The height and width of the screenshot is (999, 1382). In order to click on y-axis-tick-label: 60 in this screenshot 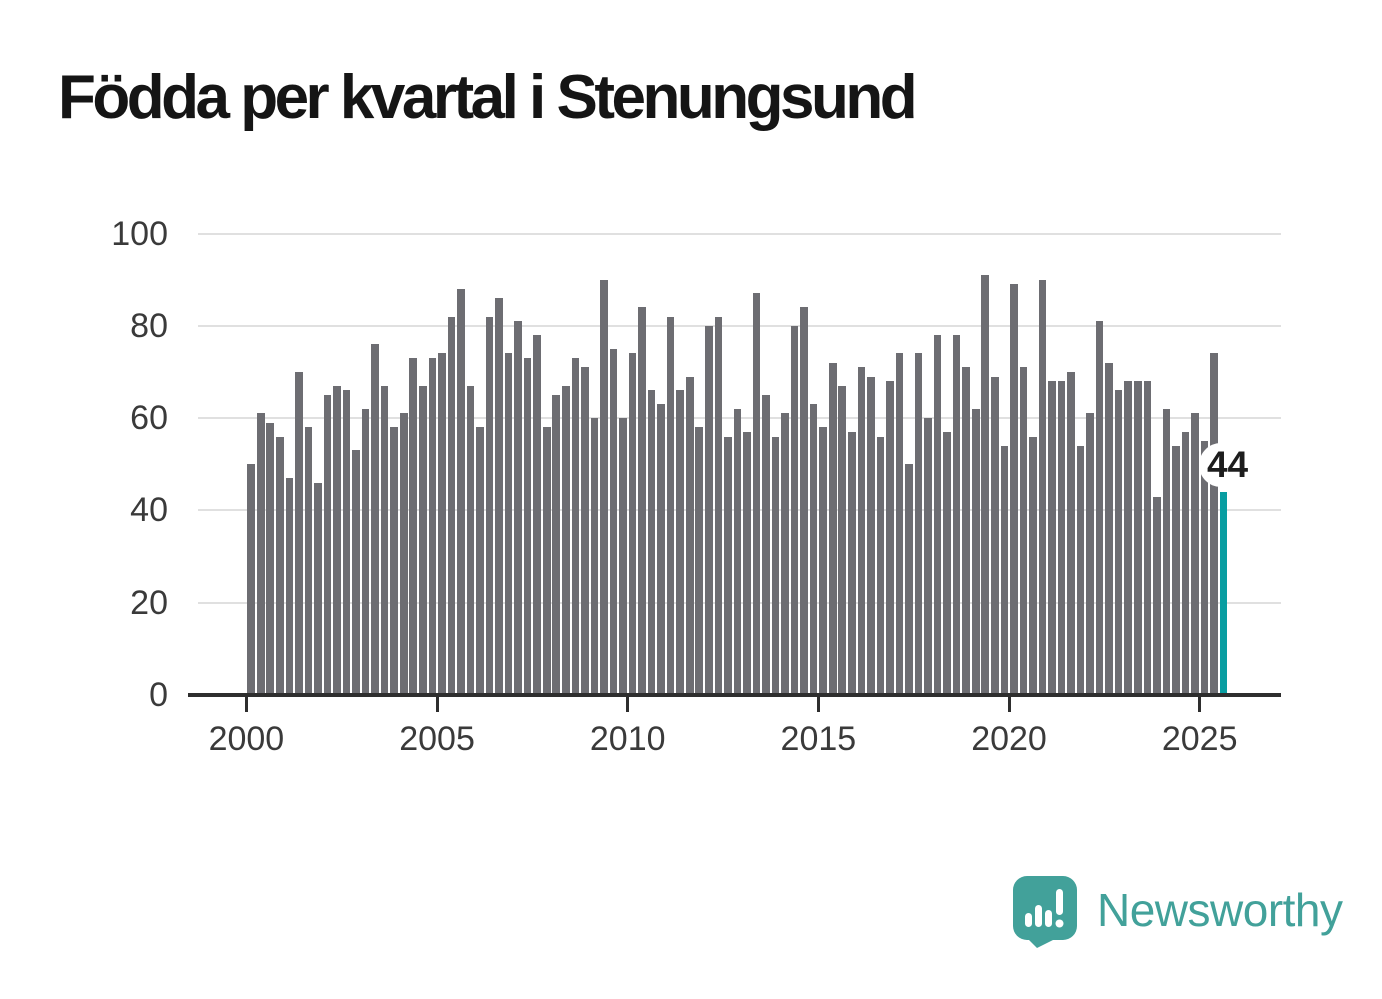, I will do `click(149, 418)`.